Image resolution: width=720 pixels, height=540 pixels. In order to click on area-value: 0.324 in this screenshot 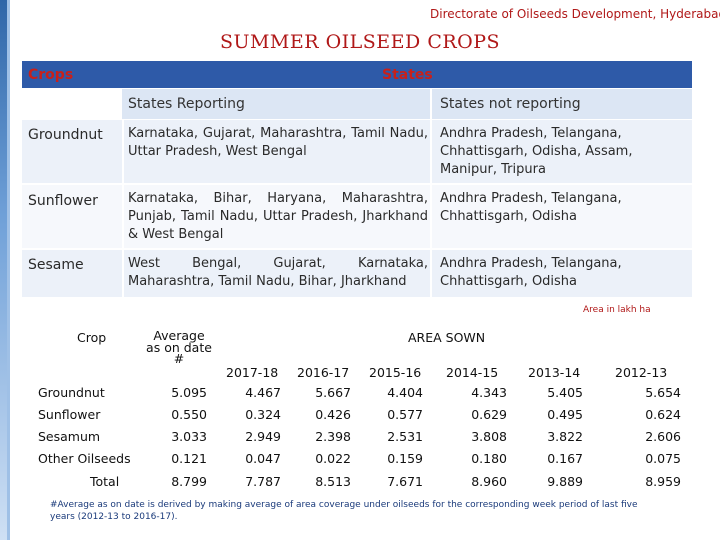, I will do `click(263, 414)`.